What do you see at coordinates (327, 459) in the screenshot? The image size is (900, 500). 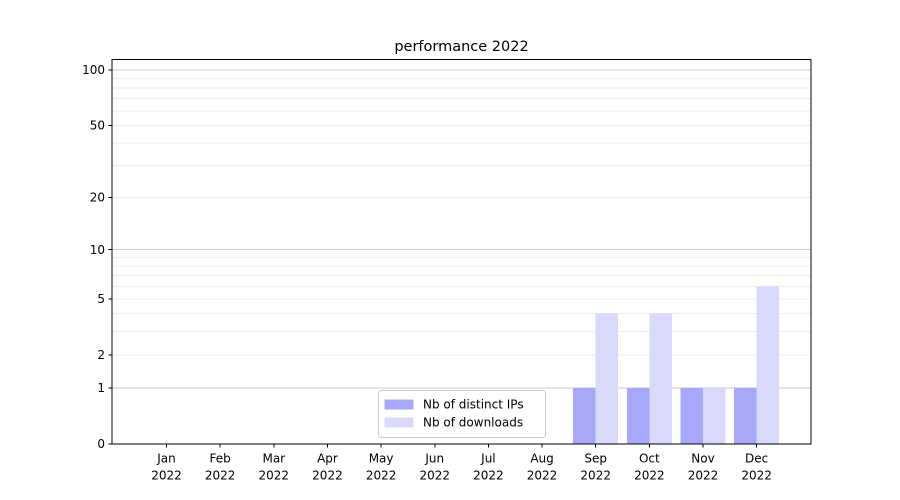 I see `x-tick-label-month-apr: Apr` at bounding box center [327, 459].